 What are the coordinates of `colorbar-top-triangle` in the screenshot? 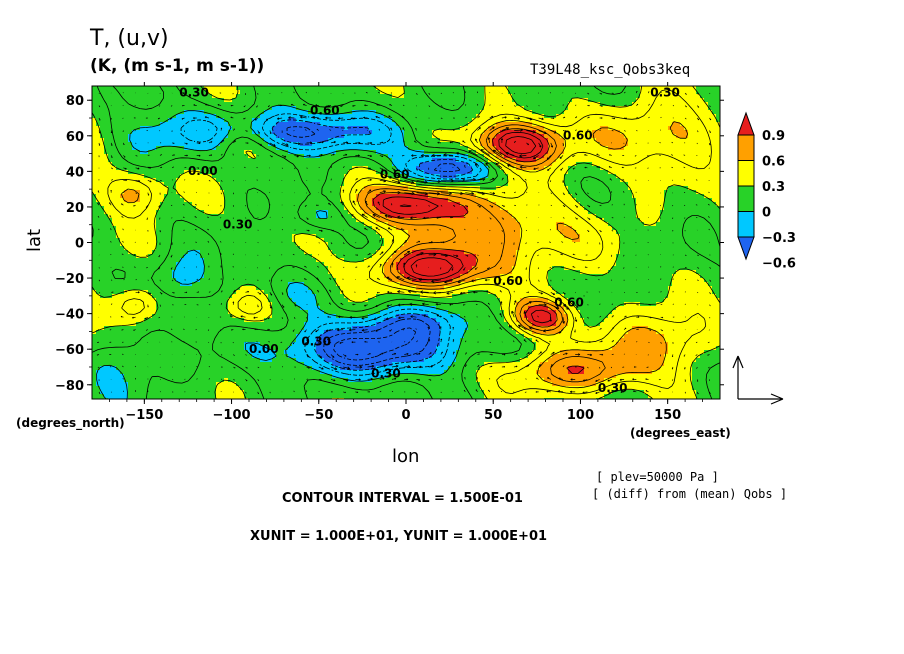 It's located at (746, 123).